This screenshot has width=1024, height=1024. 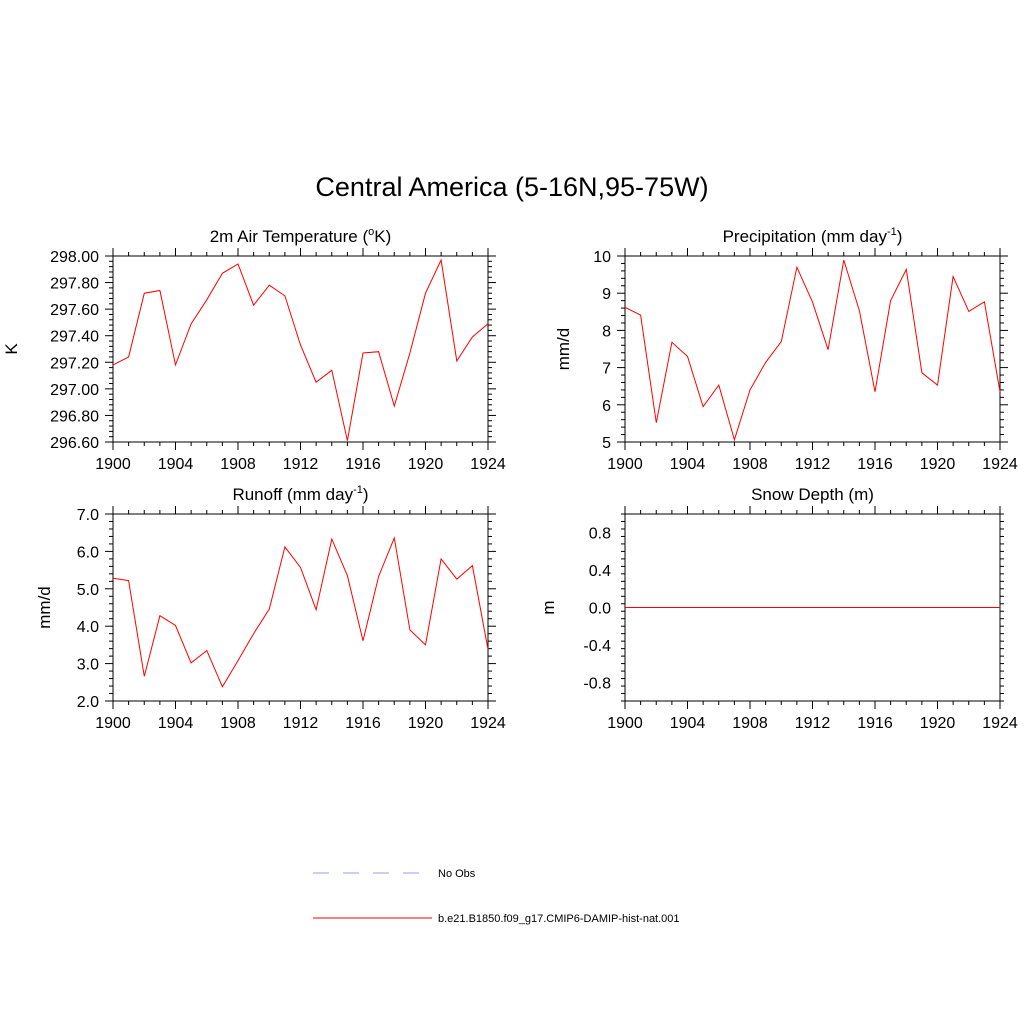 What do you see at coordinates (74, 390) in the screenshot?
I see `y-tick-label: 297.00` at bounding box center [74, 390].